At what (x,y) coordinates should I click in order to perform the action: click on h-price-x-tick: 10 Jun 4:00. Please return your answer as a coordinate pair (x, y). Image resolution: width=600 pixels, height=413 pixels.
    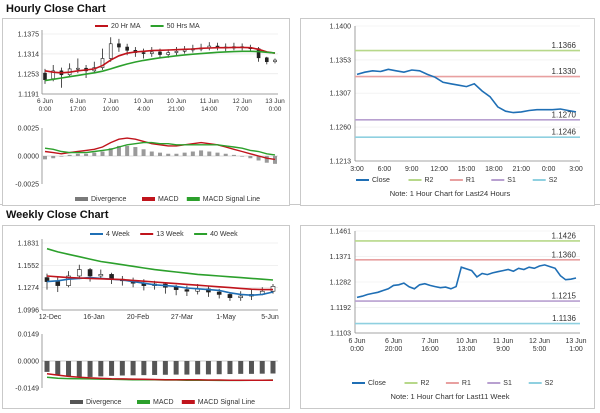
    Looking at the image, I should click on (144, 105).